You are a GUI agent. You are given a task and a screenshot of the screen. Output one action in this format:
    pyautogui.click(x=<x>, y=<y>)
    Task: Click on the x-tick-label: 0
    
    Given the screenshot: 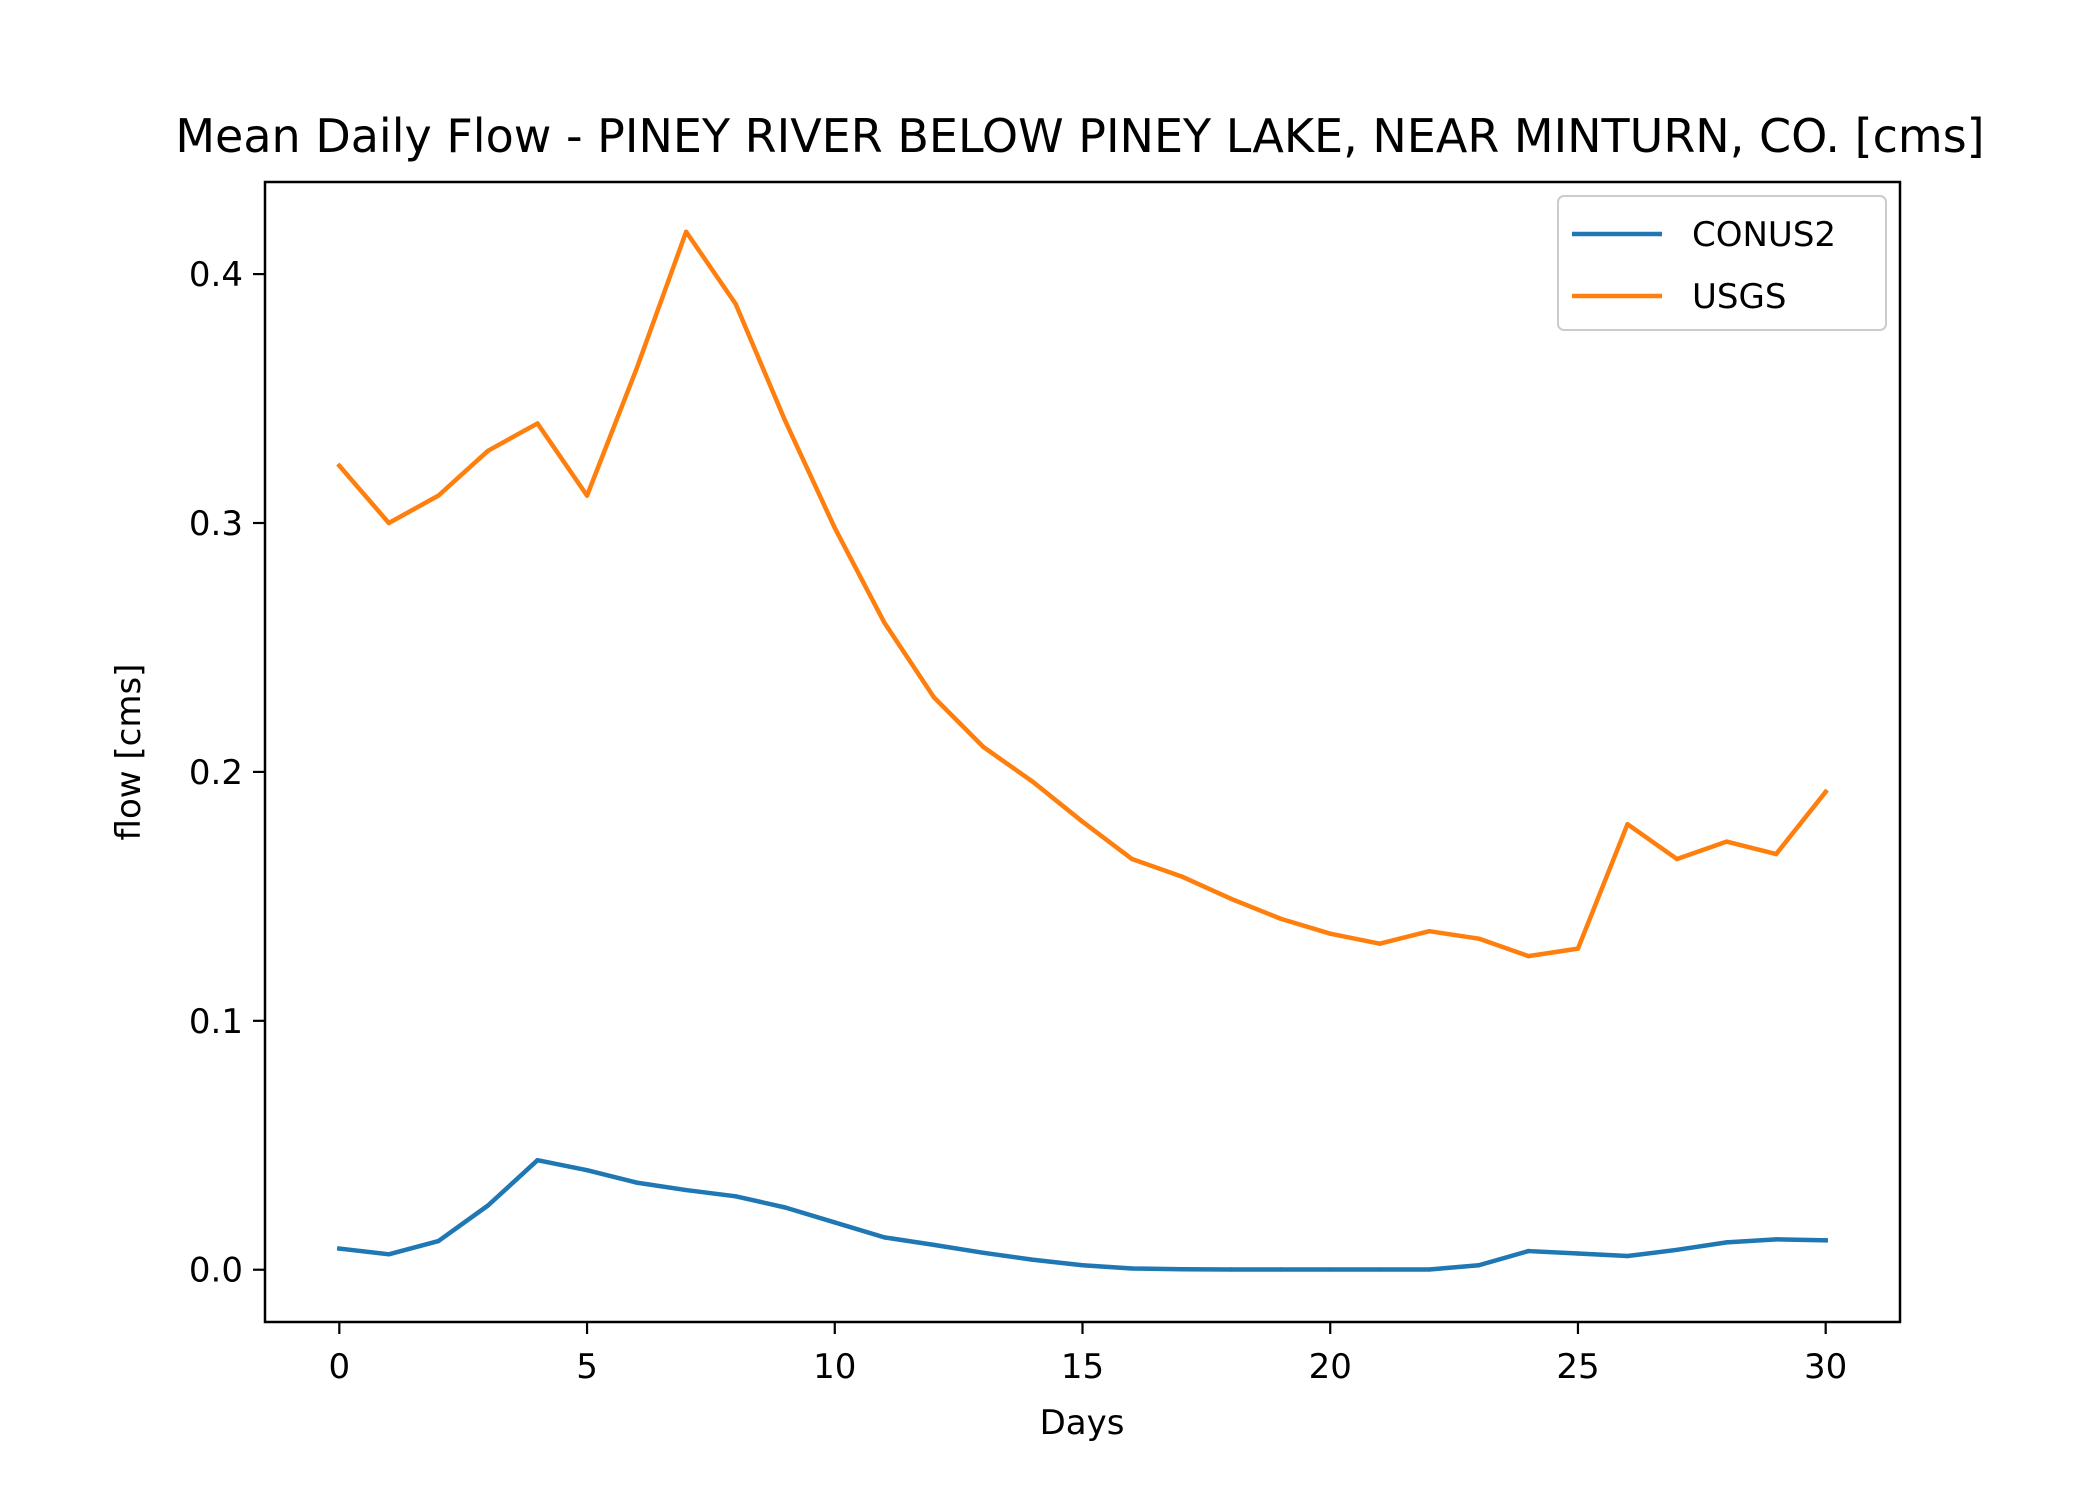 What is the action you would take?
    pyautogui.click(x=339, y=1367)
    